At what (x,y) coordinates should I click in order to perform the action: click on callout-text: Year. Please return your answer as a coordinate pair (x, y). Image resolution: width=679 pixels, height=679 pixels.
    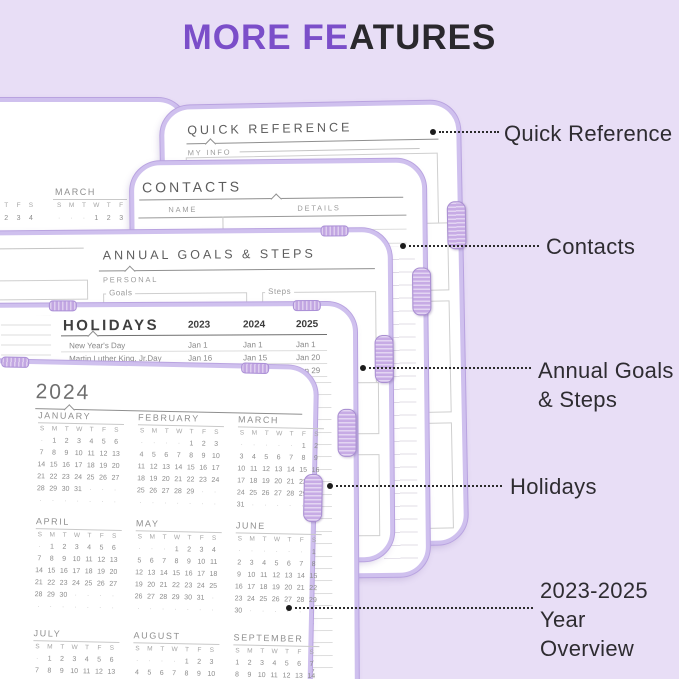
    Looking at the image, I should click on (563, 619).